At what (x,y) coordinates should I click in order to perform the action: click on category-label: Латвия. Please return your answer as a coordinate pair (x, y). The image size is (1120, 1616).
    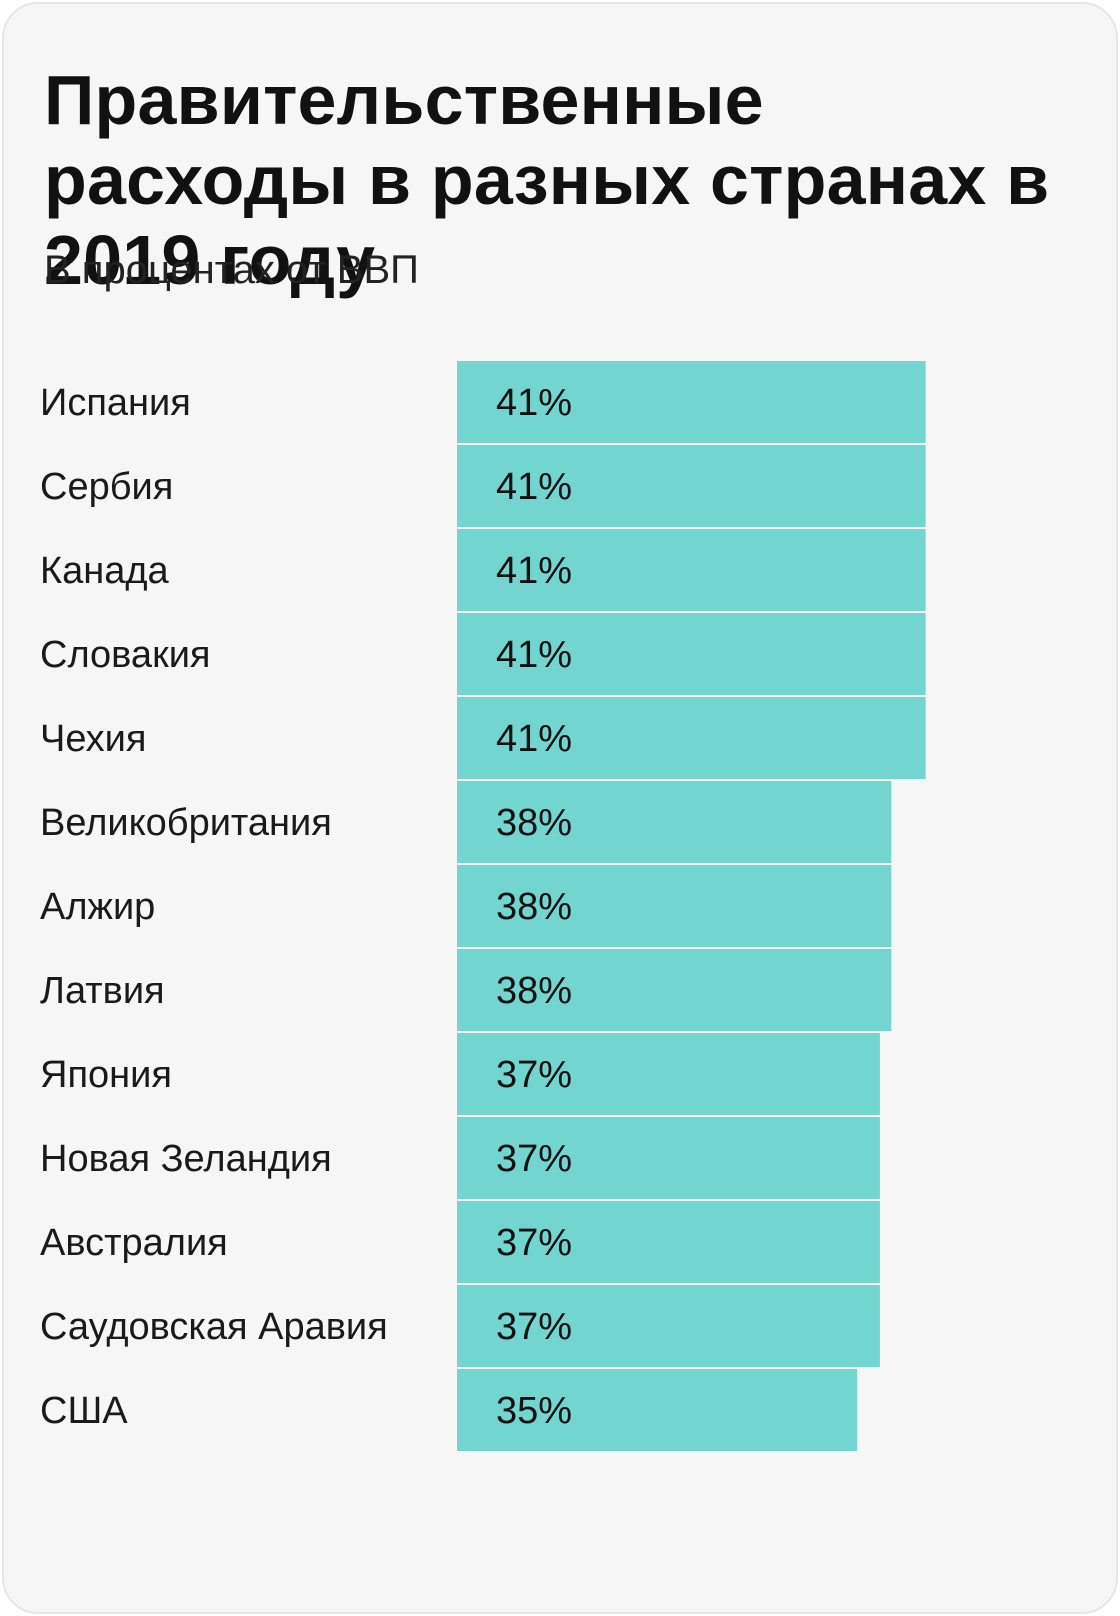
    Looking at the image, I should click on (102, 991).